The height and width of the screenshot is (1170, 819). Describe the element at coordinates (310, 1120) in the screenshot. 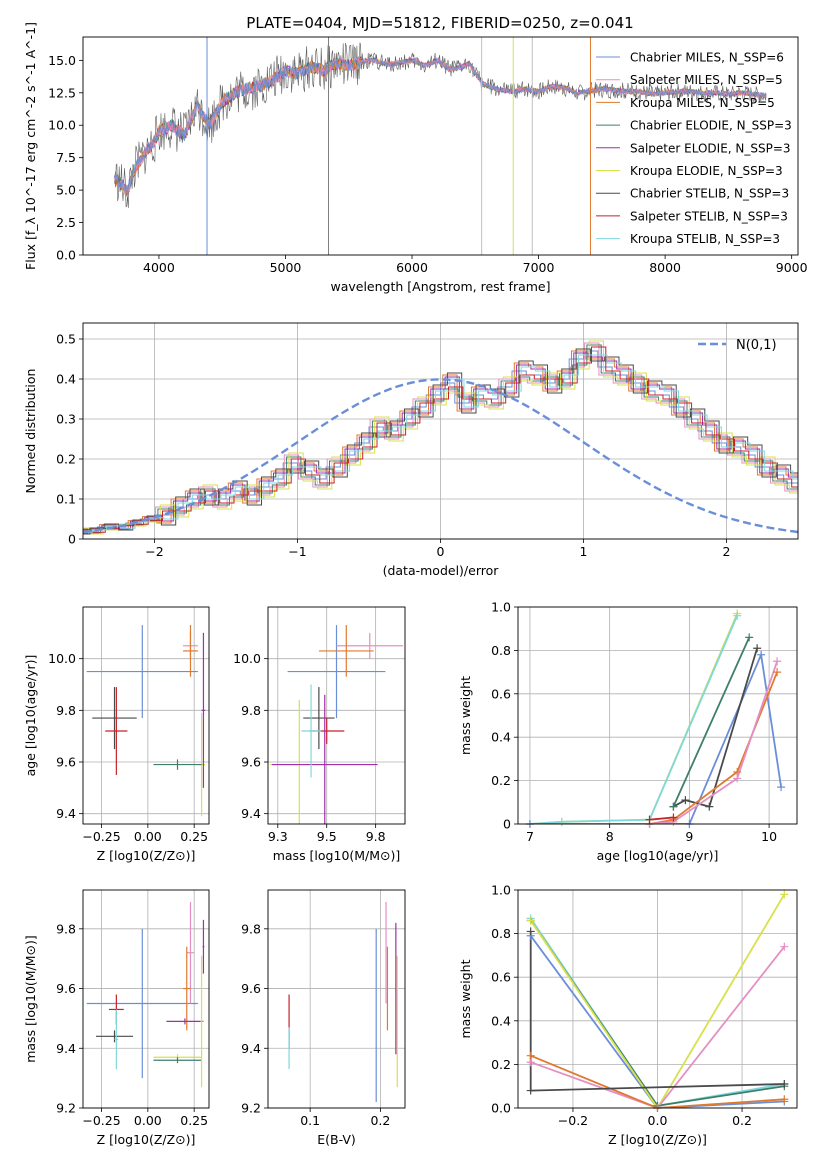

I see `x-tick-label: 0.1` at that location.